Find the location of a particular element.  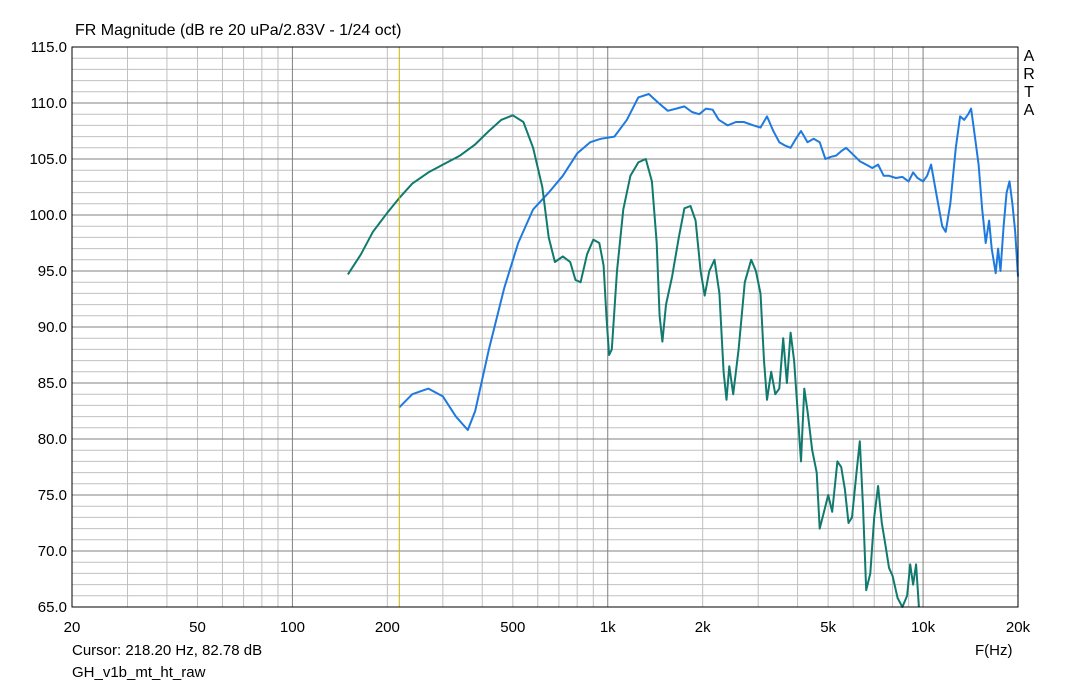

y-tick-label: 70.0 is located at coordinates (52, 551).